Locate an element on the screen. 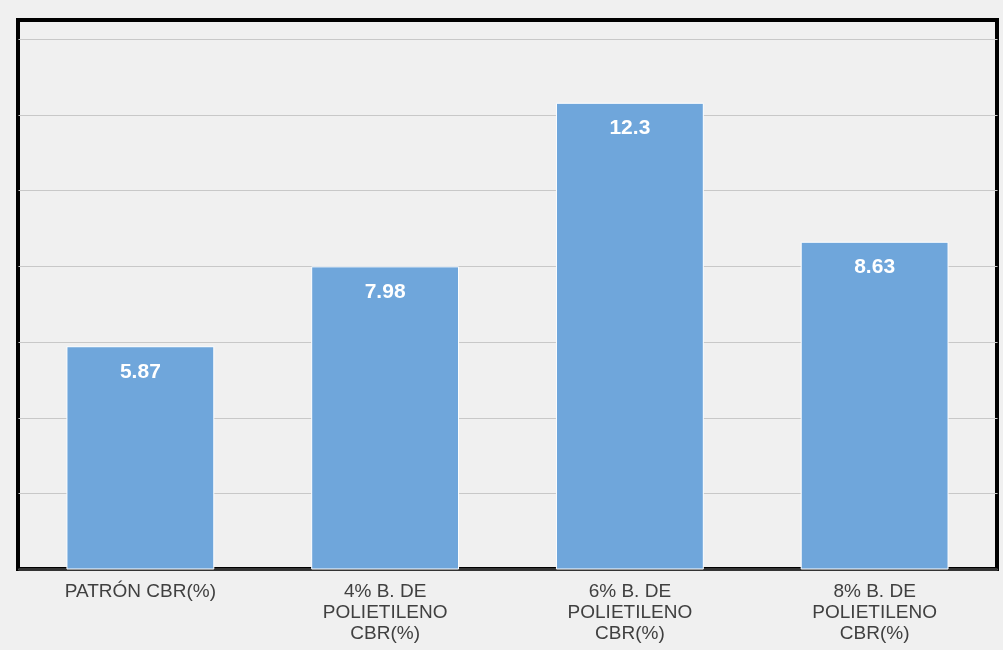 The width and height of the screenshot is (1003, 650). data-label: 7.98 is located at coordinates (385, 290).